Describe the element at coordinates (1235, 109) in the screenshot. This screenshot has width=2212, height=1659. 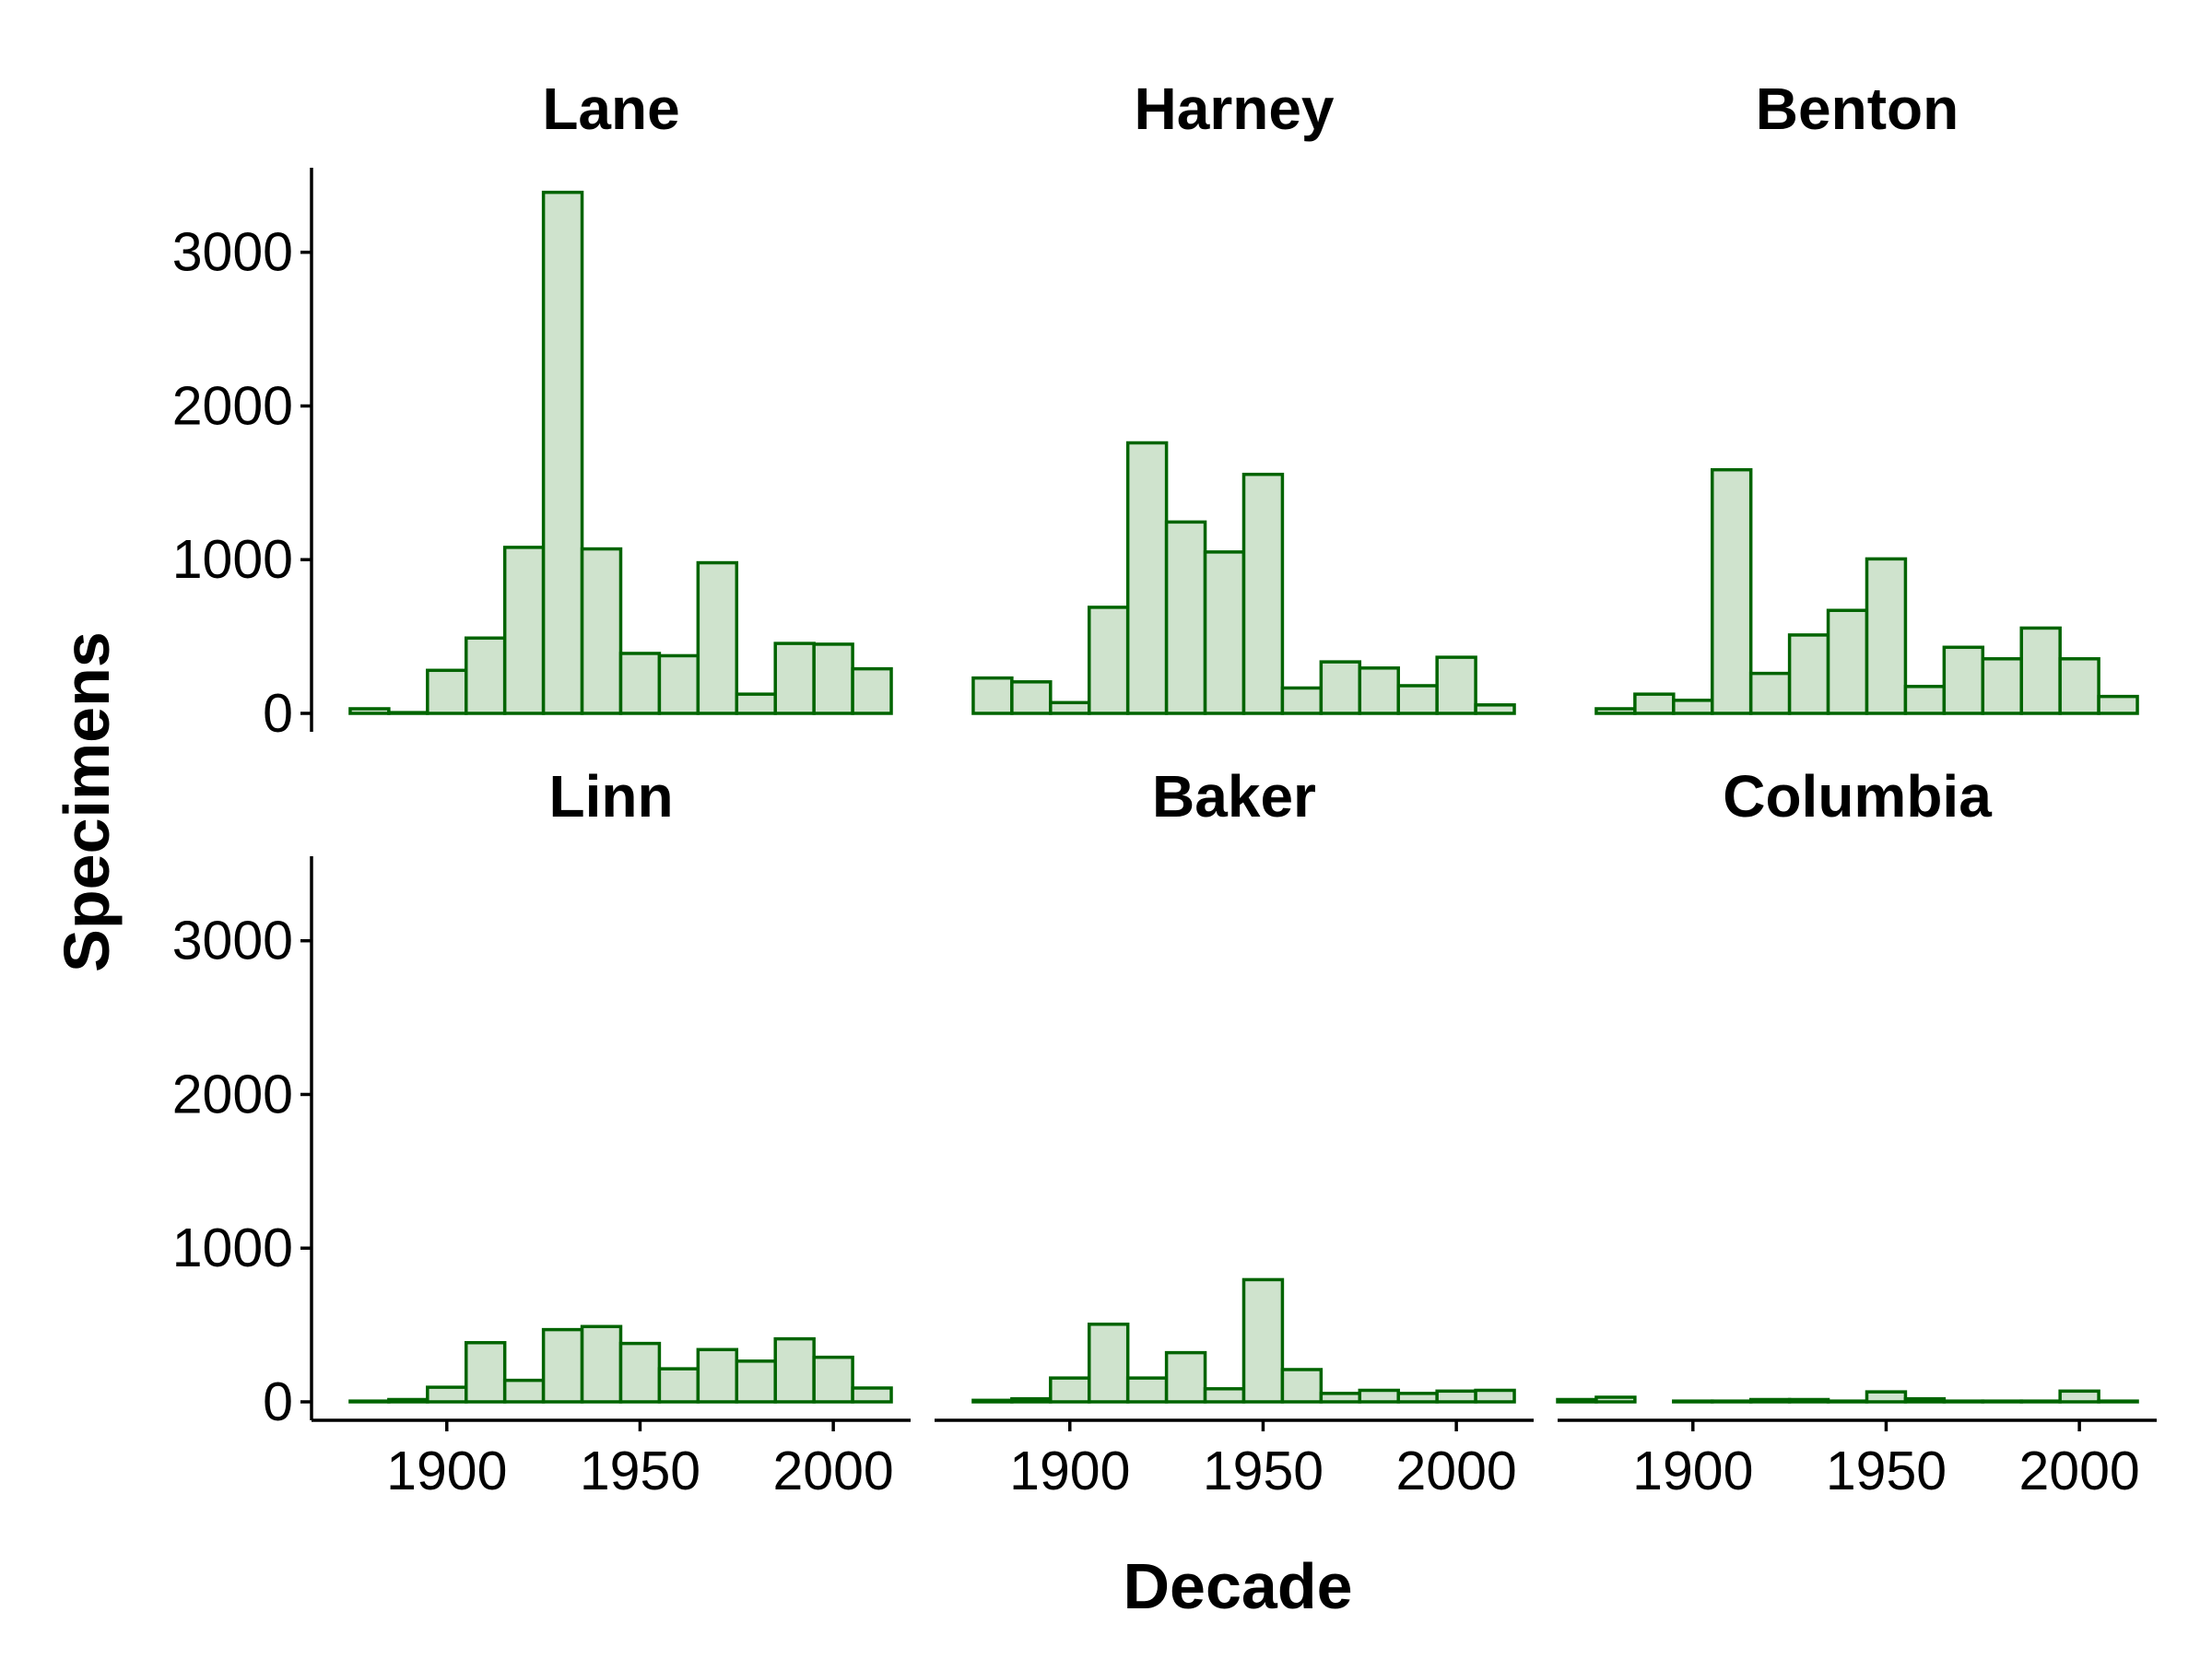
I see `panel-title: Harney` at that location.